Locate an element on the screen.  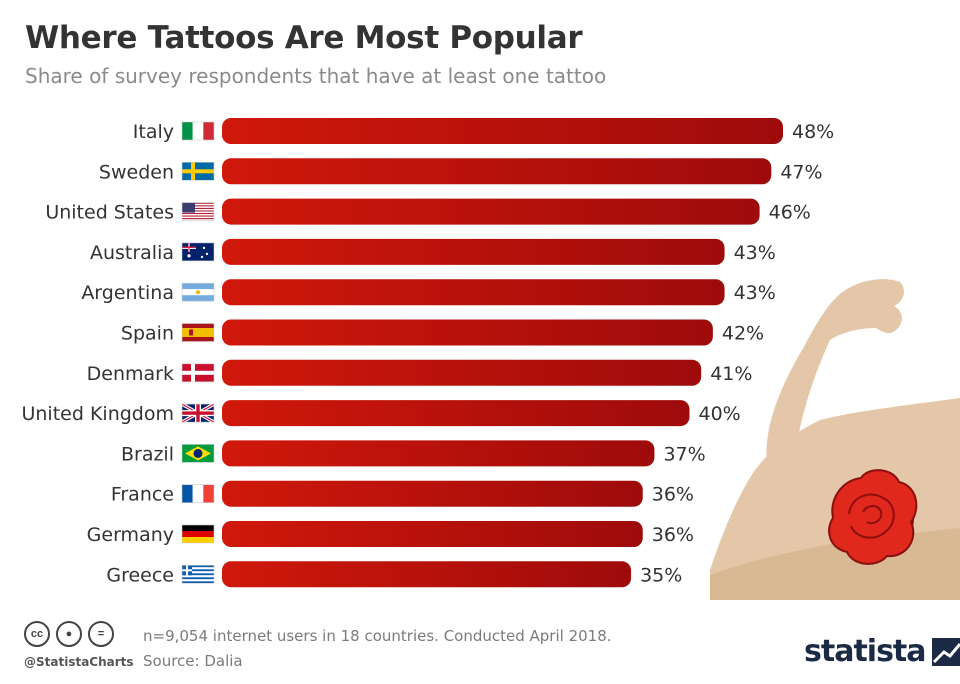
category-label: United States is located at coordinates (109, 213).